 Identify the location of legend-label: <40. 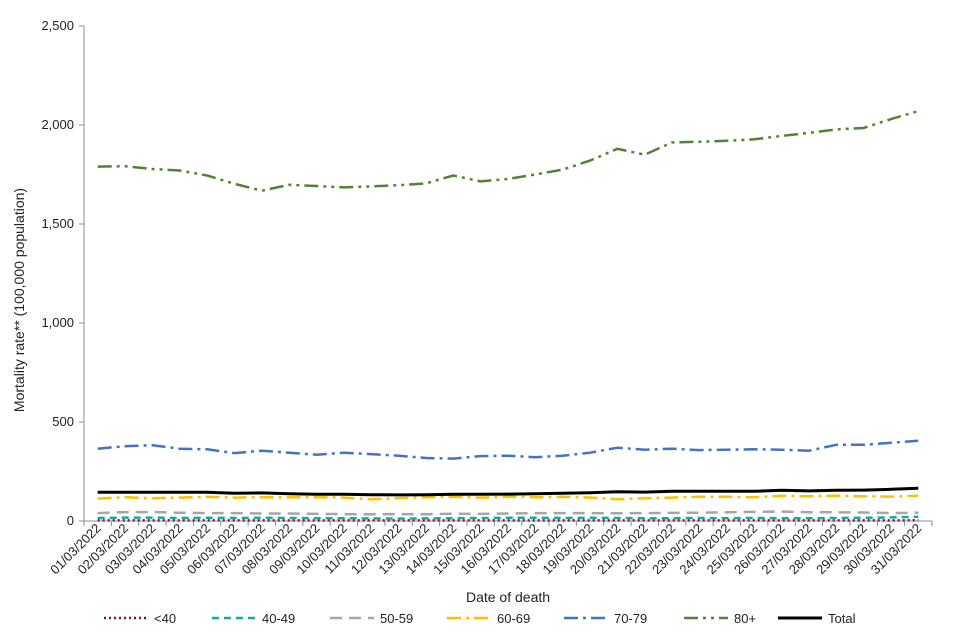
(165, 618).